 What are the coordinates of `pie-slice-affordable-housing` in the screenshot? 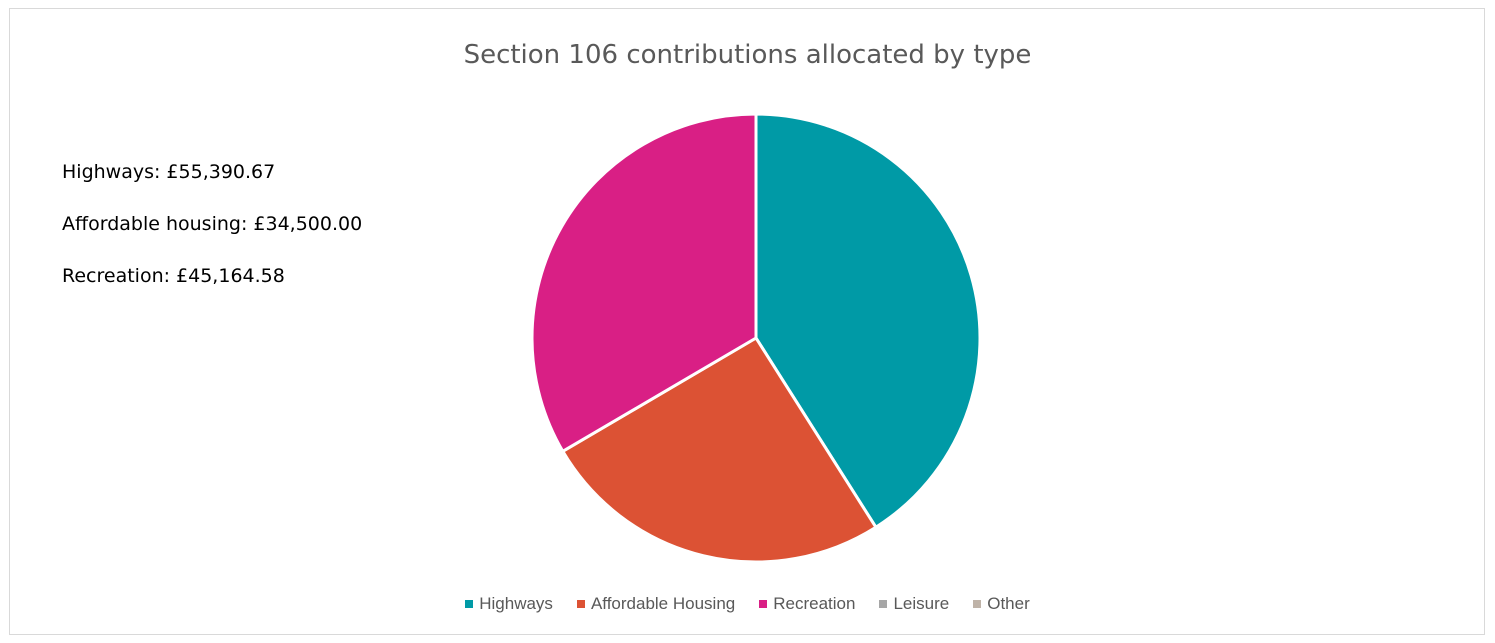 It's located at (719, 450).